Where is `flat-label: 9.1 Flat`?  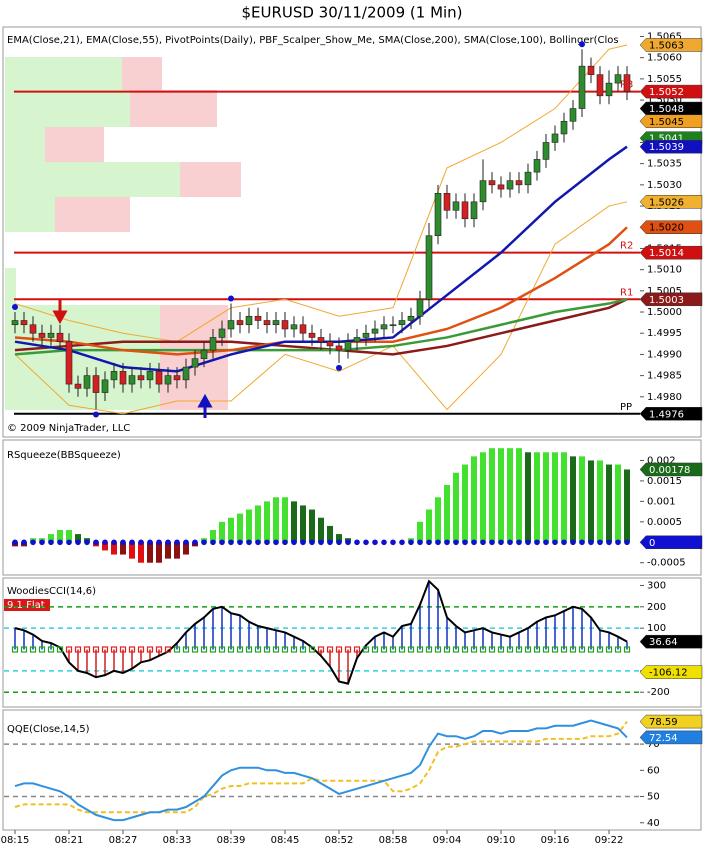
flat-label: 9.1 Flat is located at coordinates (26, 605).